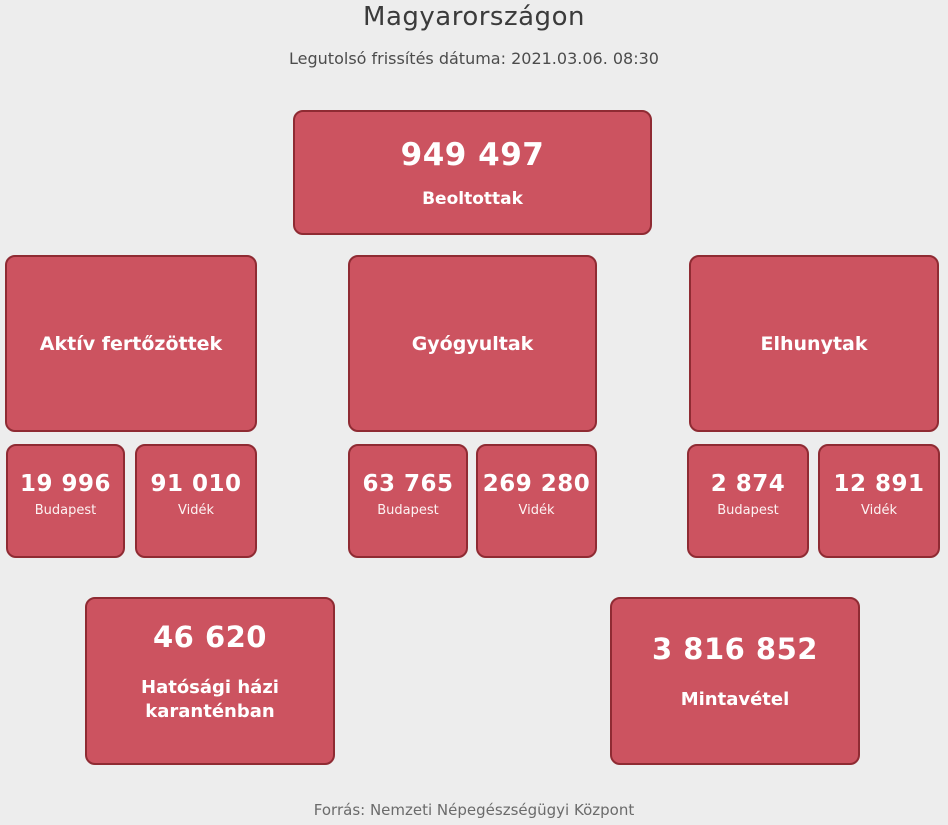  What do you see at coordinates (735, 648) in the screenshot?
I see `samples-value: 3 816 852` at bounding box center [735, 648].